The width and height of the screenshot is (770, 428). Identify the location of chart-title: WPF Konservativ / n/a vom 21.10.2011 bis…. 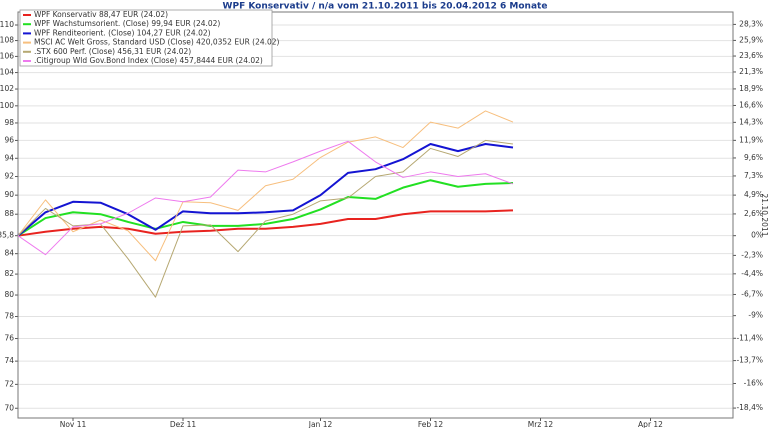
(385, 7).